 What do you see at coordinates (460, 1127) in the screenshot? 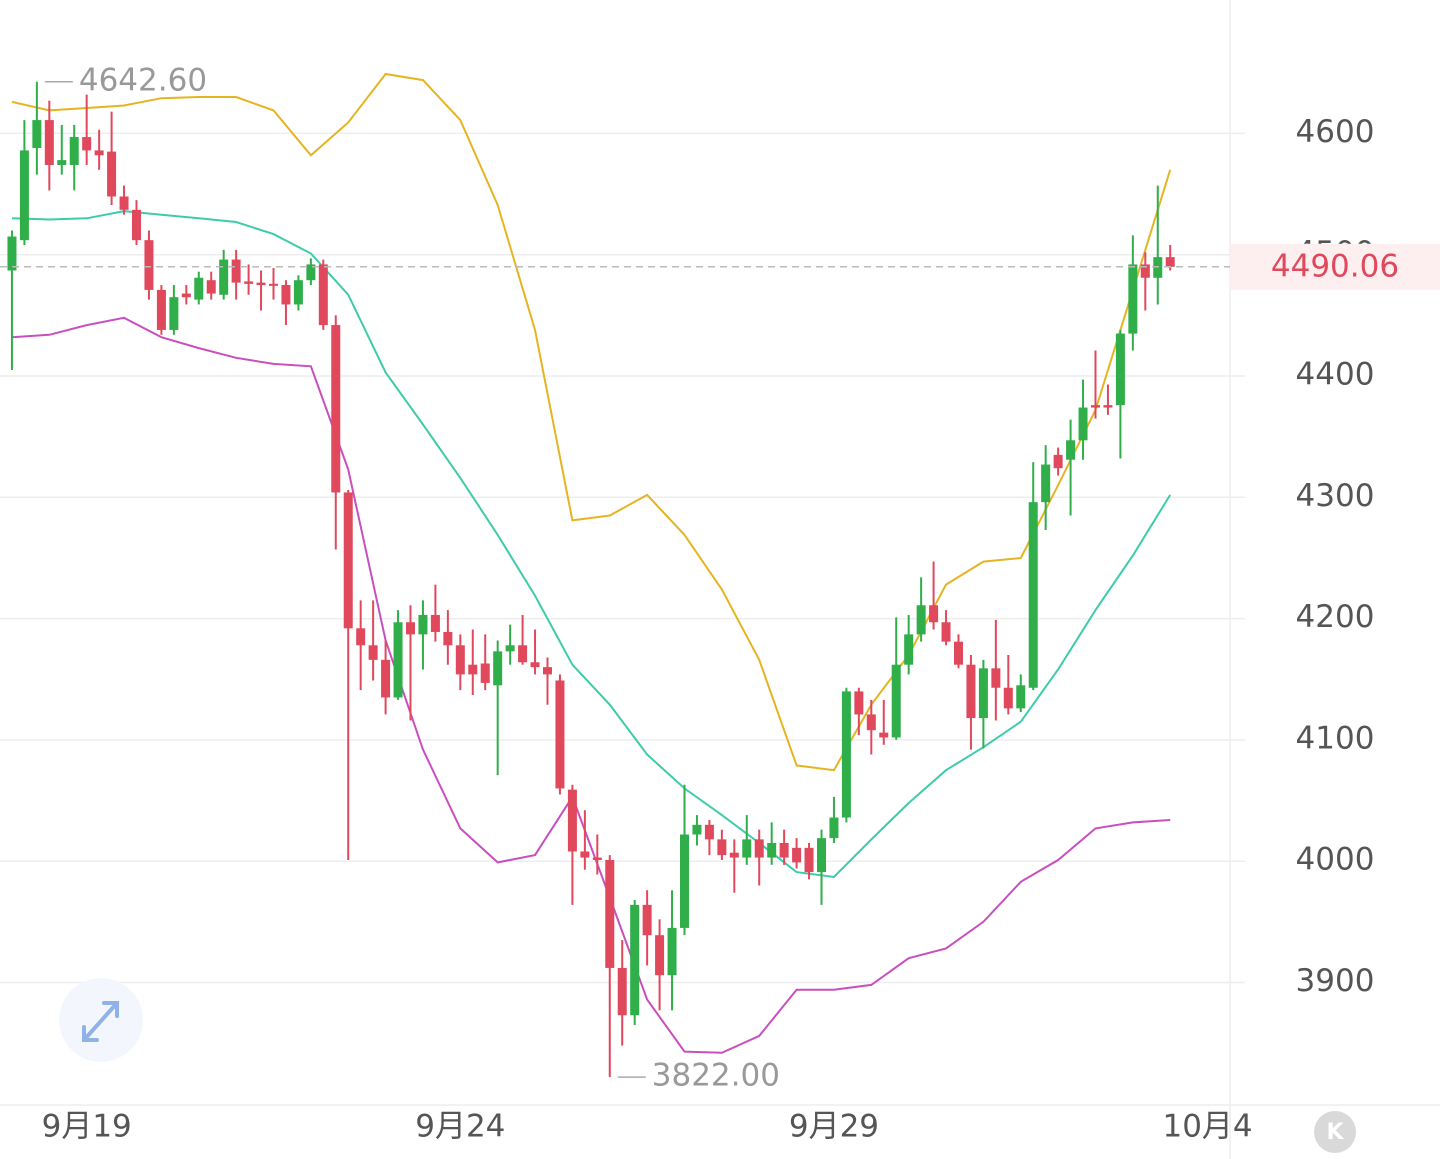
I see `x-tick-label: 9月24` at bounding box center [460, 1127].